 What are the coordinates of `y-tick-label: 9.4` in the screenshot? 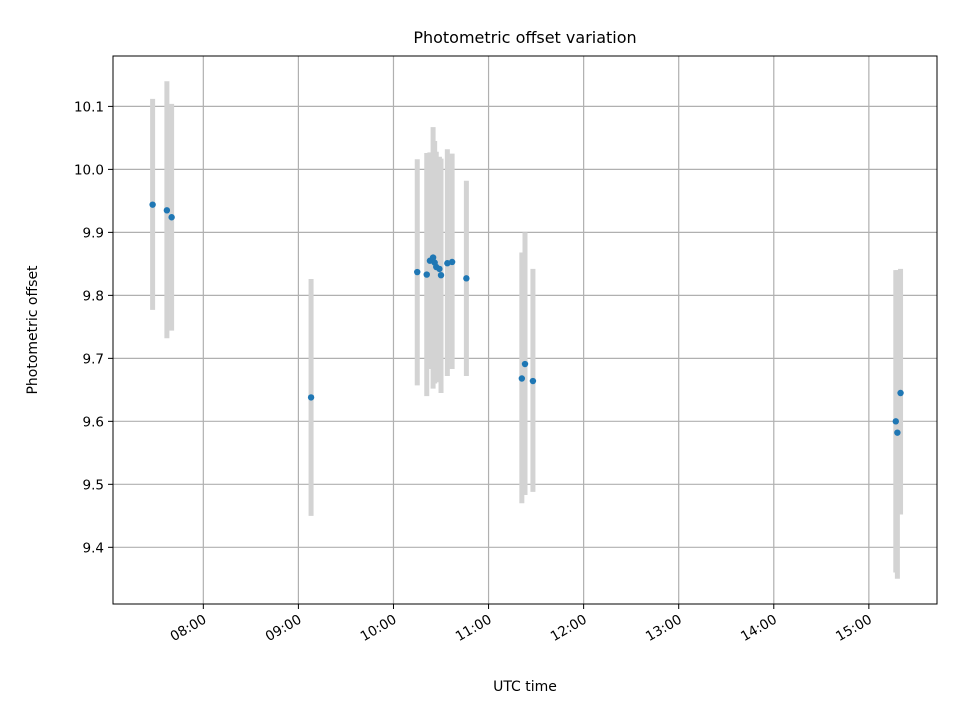 It's located at (93, 548).